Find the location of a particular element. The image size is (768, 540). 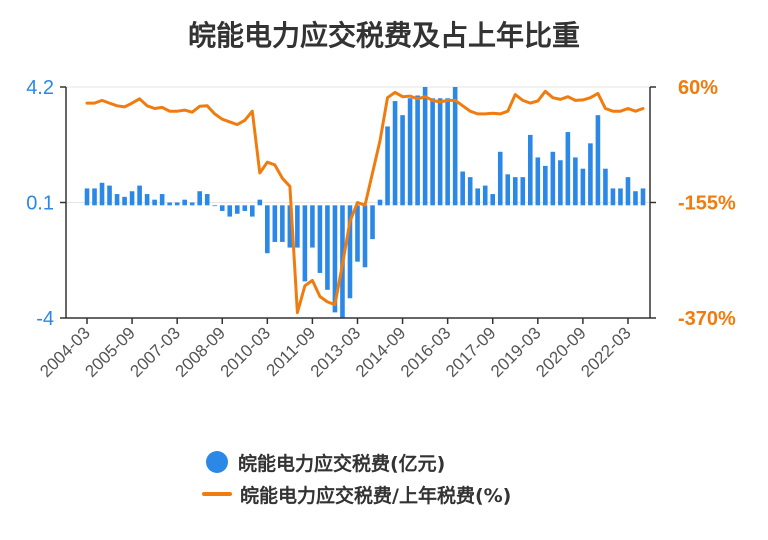

legend-bar-label: 皖能电力应交税费(亿元) is located at coordinates (342, 463).